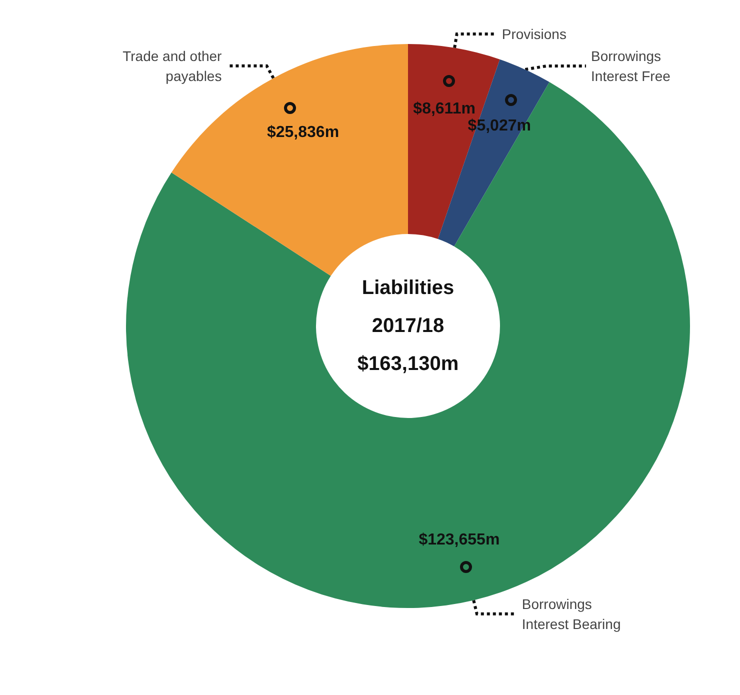 The height and width of the screenshot is (695, 740). I want to click on slice-label: Borrowings Interest Bearing, so click(571, 614).